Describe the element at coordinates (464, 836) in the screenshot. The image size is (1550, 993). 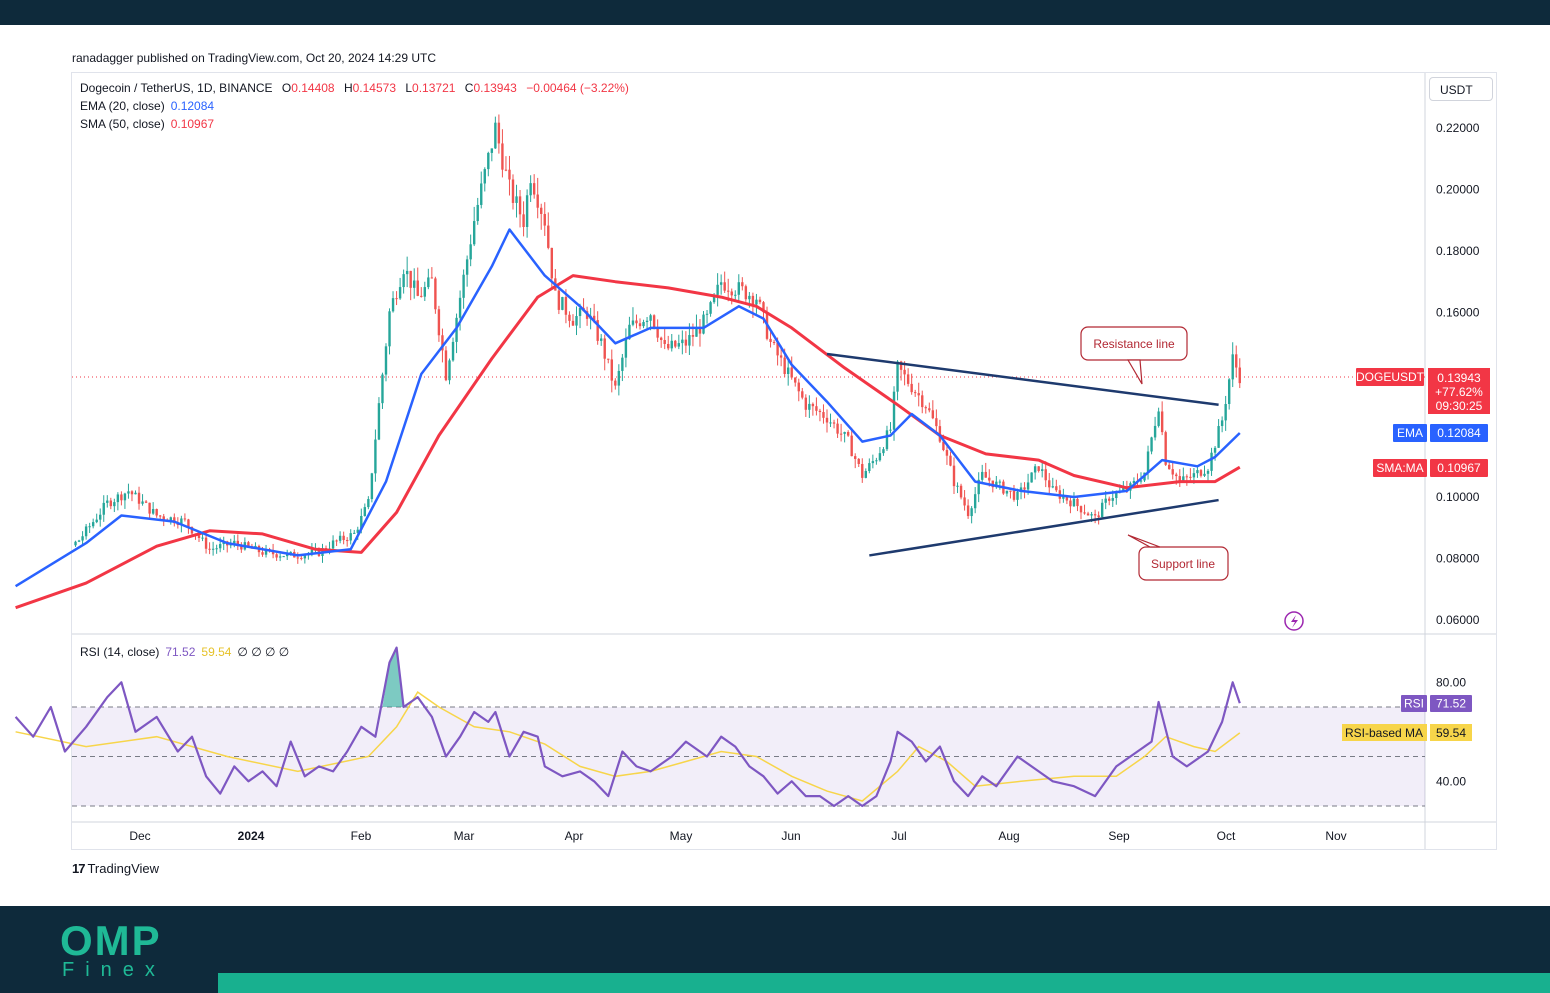
I see `x-tick-label: Mar` at that location.